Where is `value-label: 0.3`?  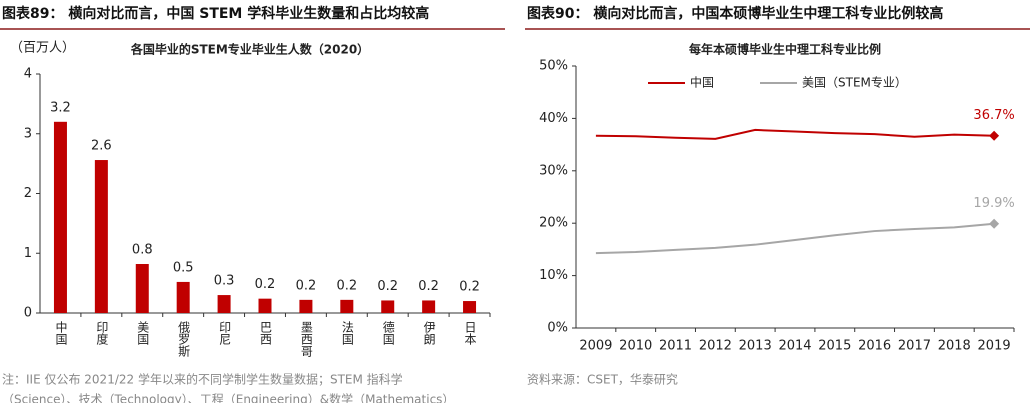
value-label: 0.3 is located at coordinates (224, 281).